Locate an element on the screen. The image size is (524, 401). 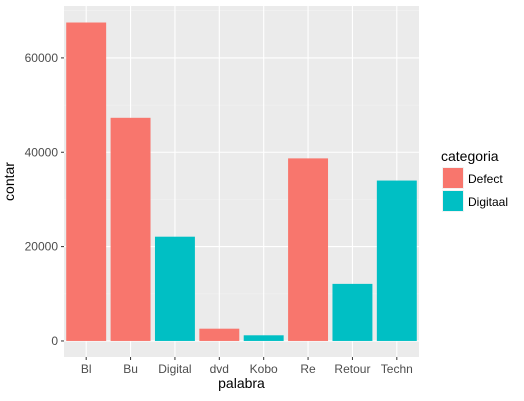
legend: categoria Defect Digitaal is located at coordinates (474, 180).